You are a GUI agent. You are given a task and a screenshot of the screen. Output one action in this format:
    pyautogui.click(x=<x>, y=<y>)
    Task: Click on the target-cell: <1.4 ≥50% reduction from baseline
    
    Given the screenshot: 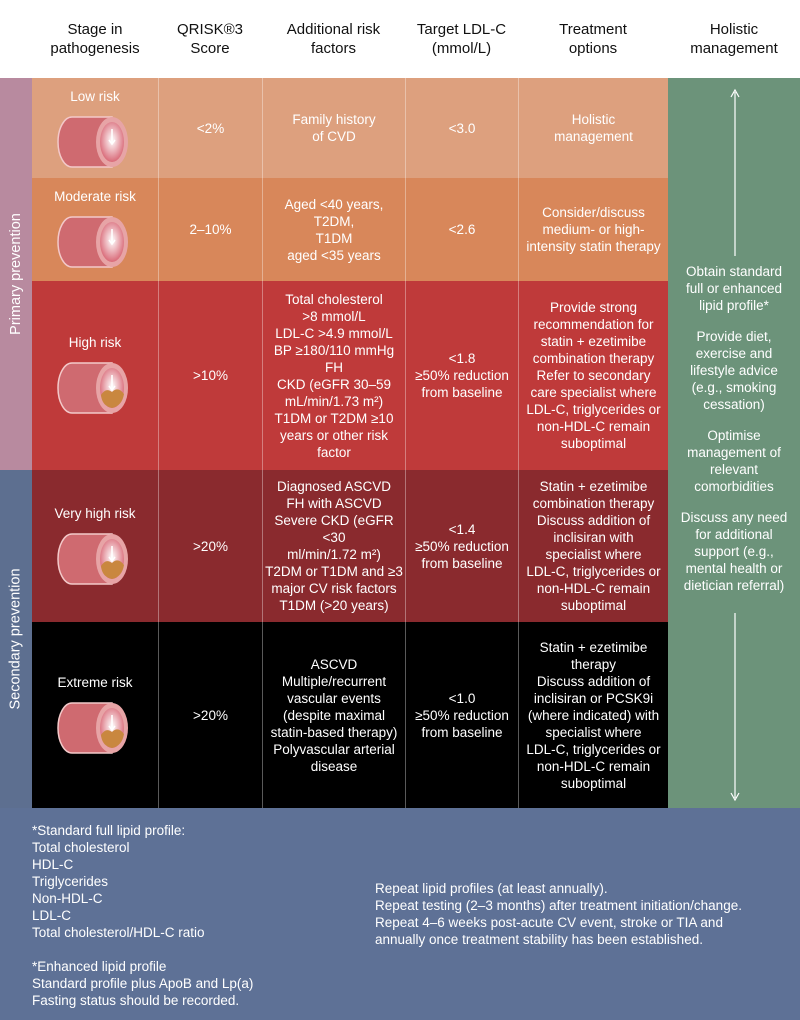 What is the action you would take?
    pyautogui.click(x=461, y=546)
    